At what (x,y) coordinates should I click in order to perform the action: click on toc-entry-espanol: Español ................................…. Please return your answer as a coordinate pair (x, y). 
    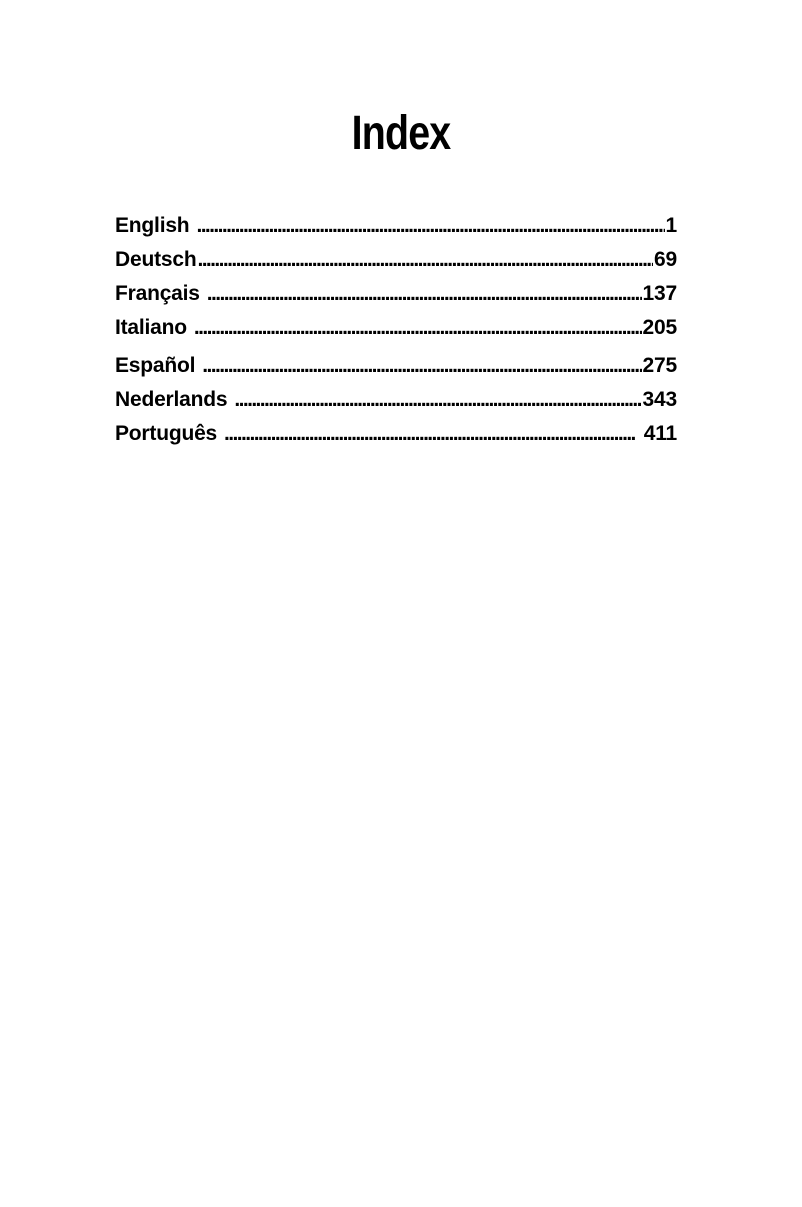
    Looking at the image, I should click on (396, 366).